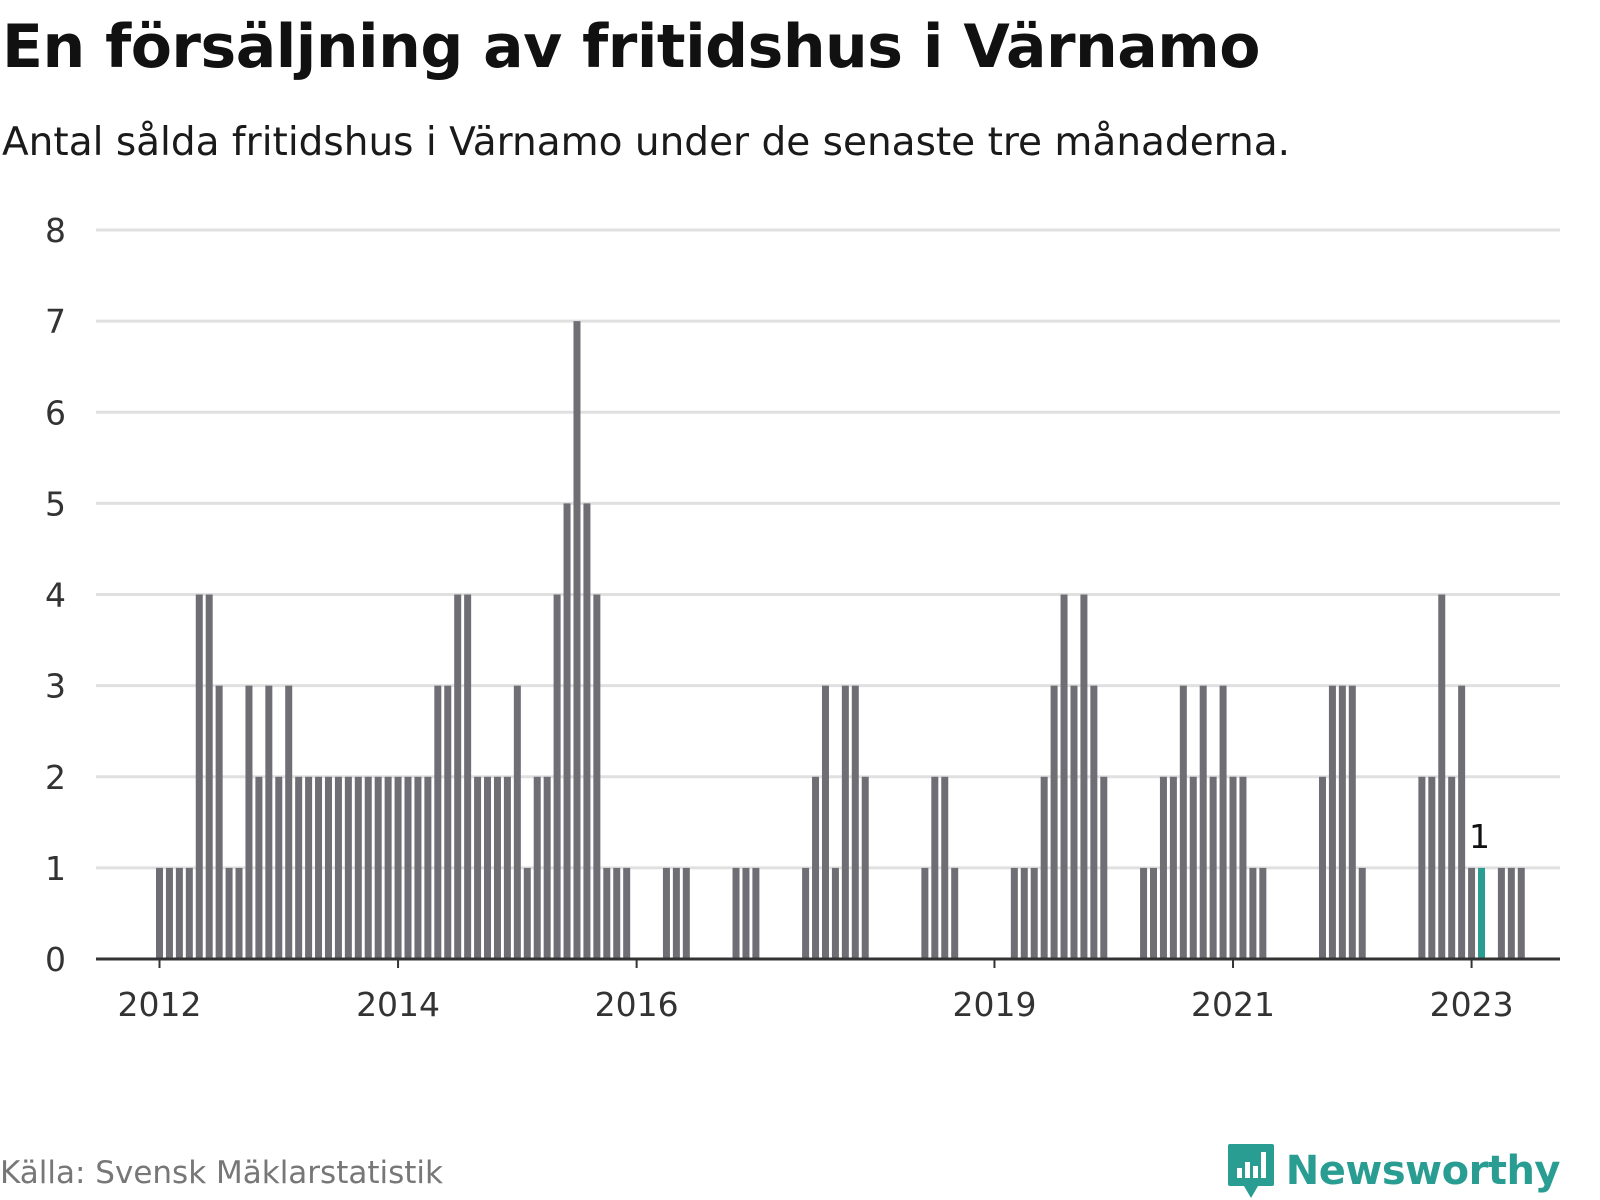 The height and width of the screenshot is (1200, 1600). What do you see at coordinates (631, 47) in the screenshot?
I see `chart-title: En försäljning av fritidshus i Värnamo` at bounding box center [631, 47].